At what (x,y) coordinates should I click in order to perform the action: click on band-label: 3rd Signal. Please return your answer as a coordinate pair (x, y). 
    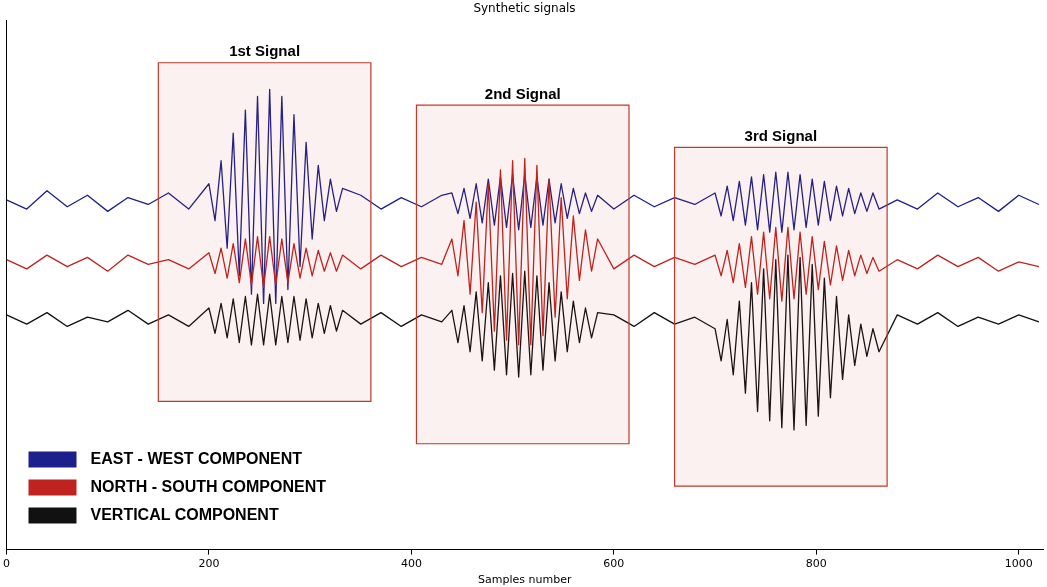
    Looking at the image, I should click on (781, 136).